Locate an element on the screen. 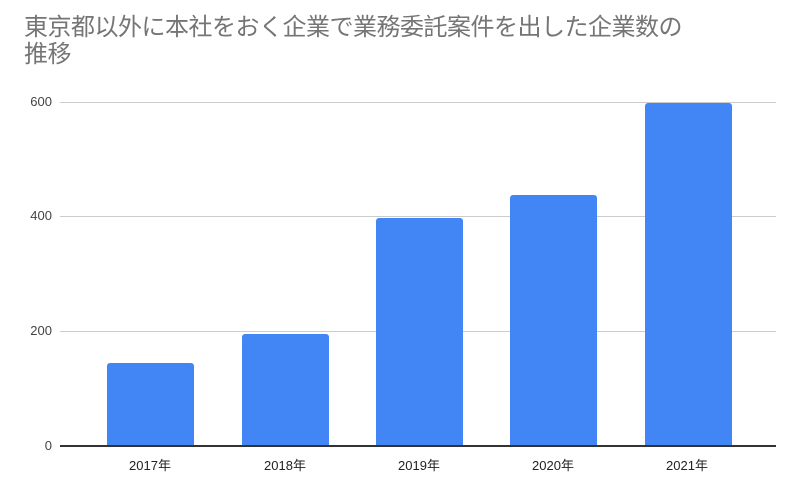  bar-2020 is located at coordinates (553, 320).